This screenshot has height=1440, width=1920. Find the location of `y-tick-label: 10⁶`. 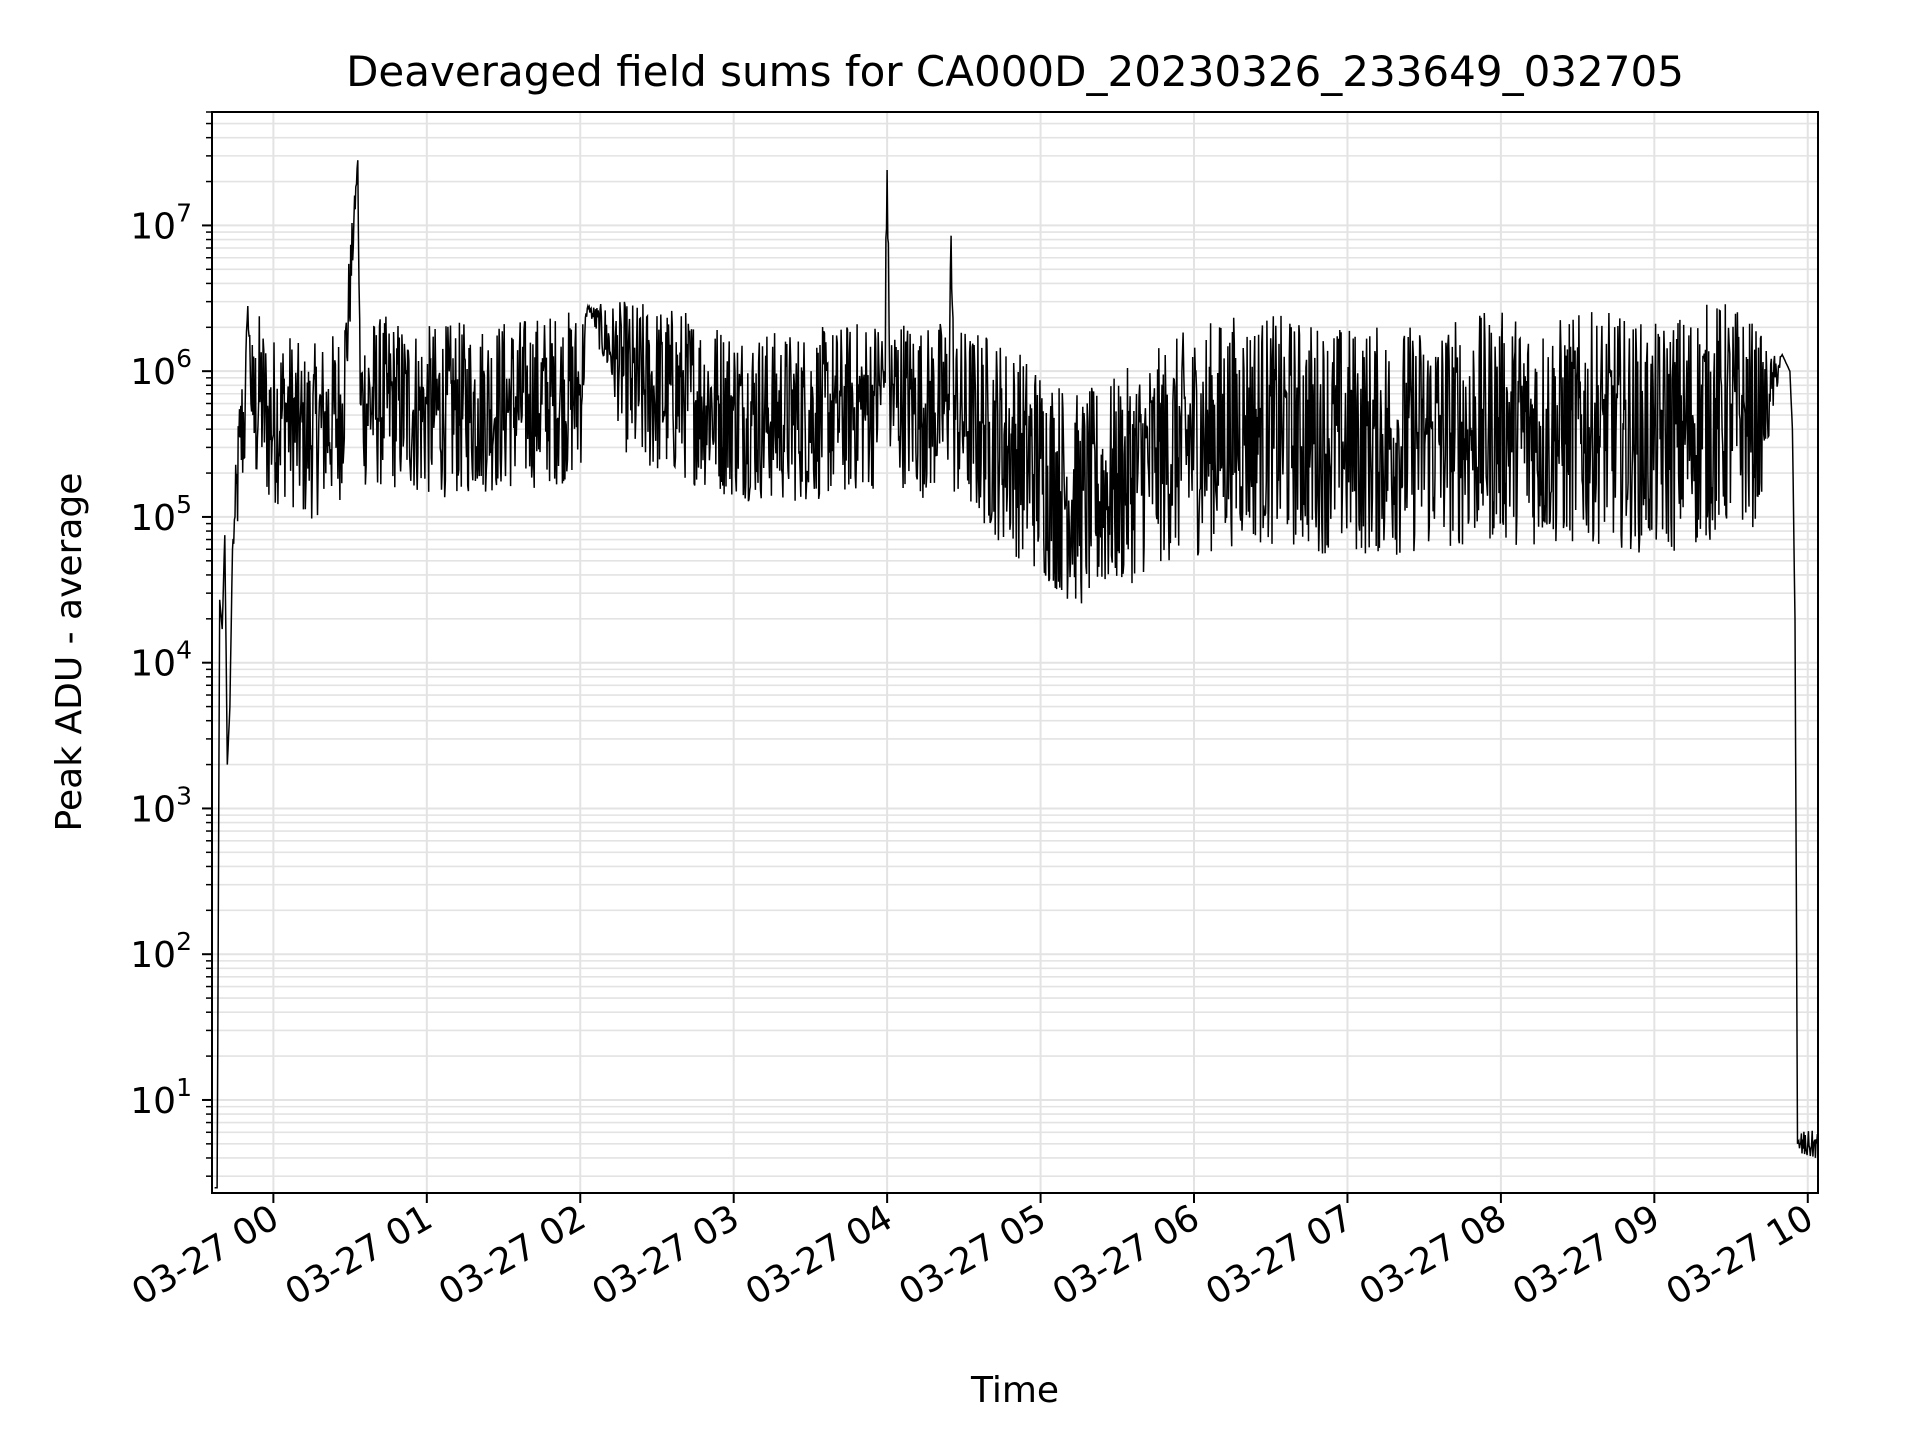

y-tick-label: 10⁶ is located at coordinates (161, 368).